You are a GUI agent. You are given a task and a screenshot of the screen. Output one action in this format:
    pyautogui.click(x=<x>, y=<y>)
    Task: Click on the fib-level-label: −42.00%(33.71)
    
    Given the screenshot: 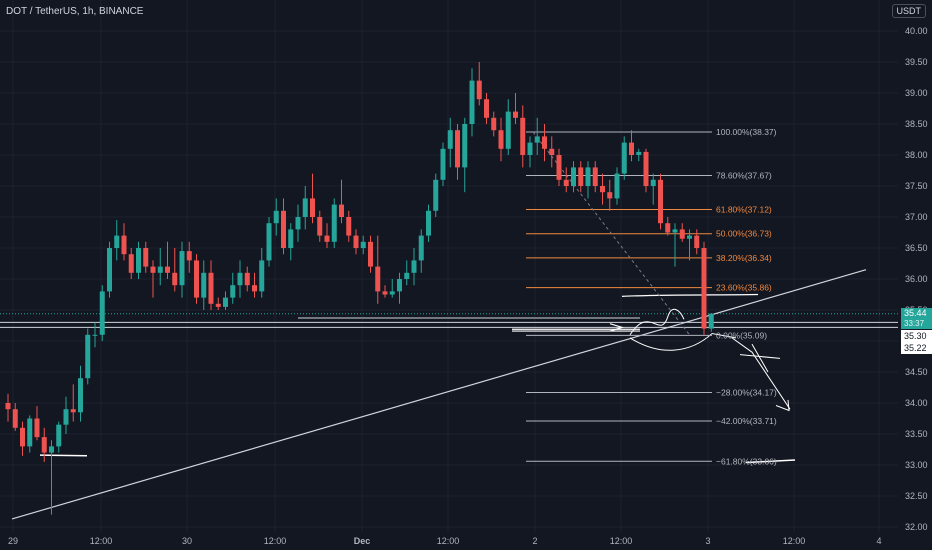 What is the action you would take?
    pyautogui.click(x=746, y=421)
    